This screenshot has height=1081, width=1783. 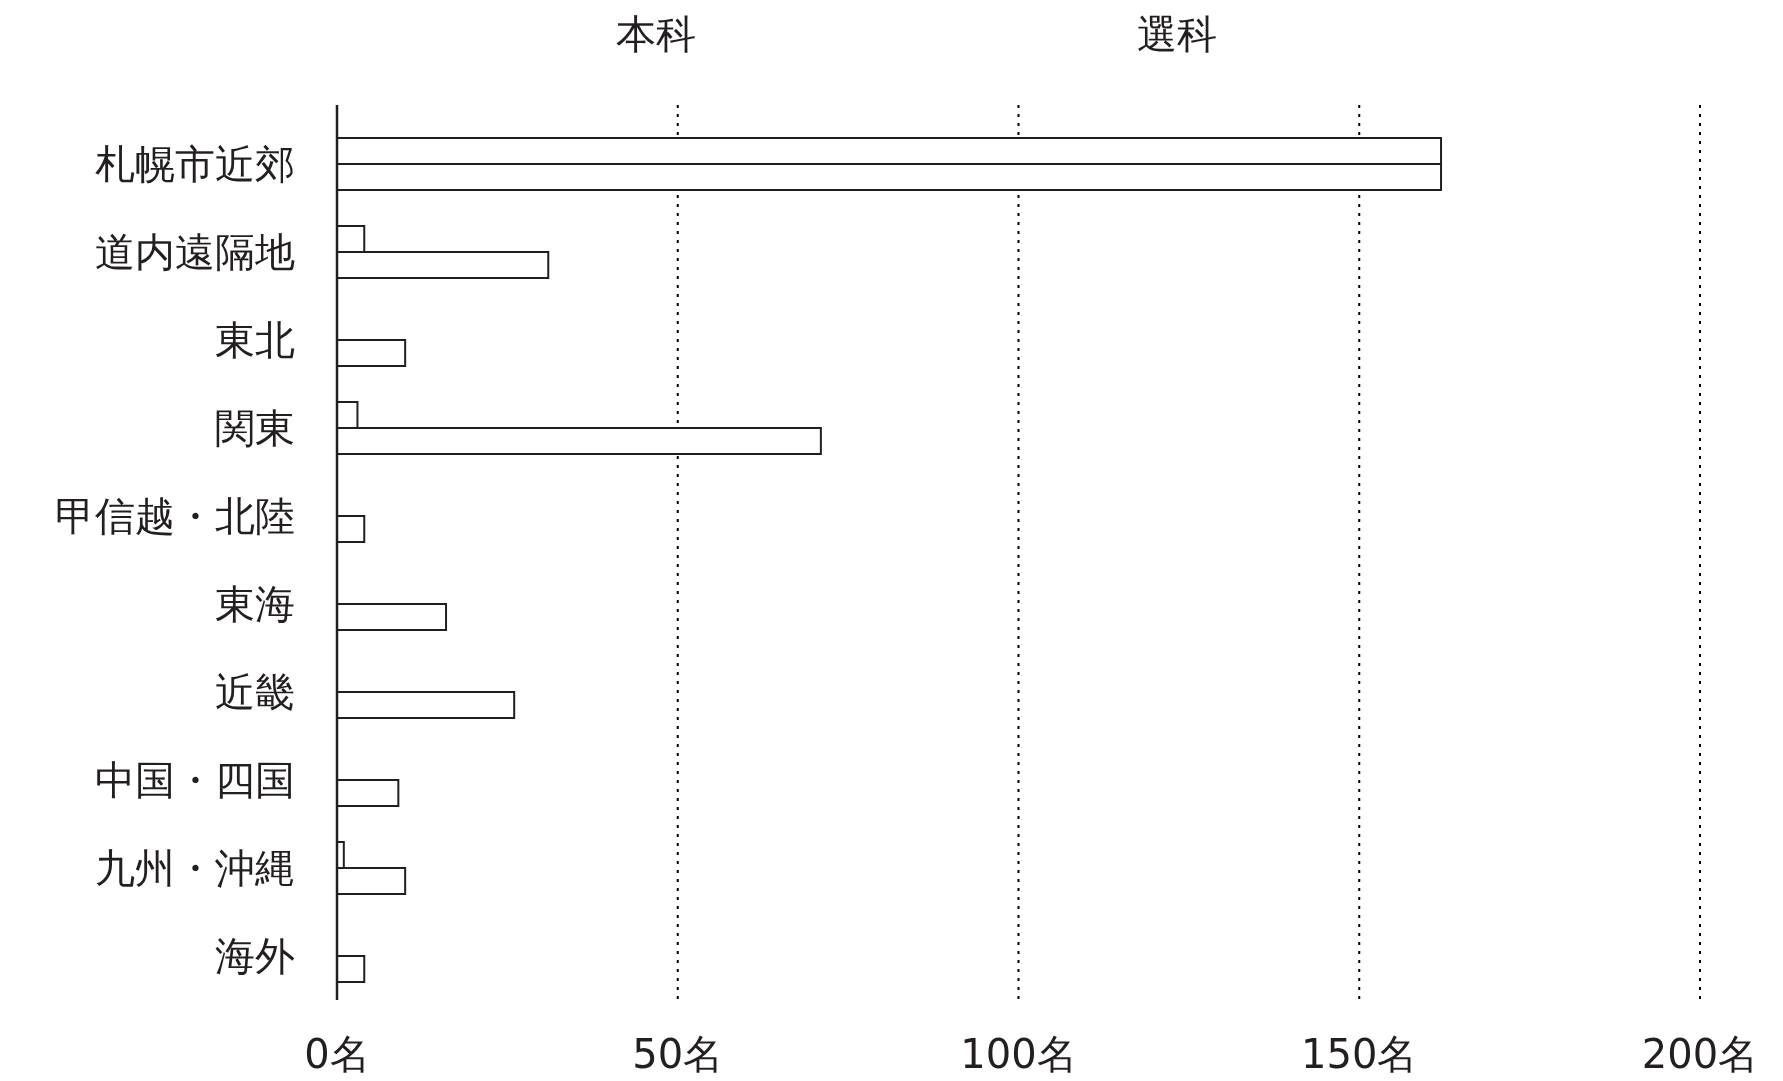 I want to click on y-tick-label: 海外, so click(x=255, y=956).